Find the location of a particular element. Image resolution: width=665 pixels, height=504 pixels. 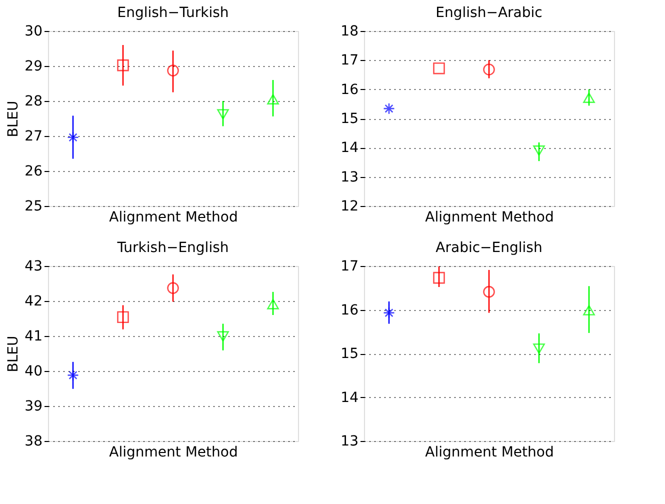

y-tick-label: 25 is located at coordinates (33, 206).